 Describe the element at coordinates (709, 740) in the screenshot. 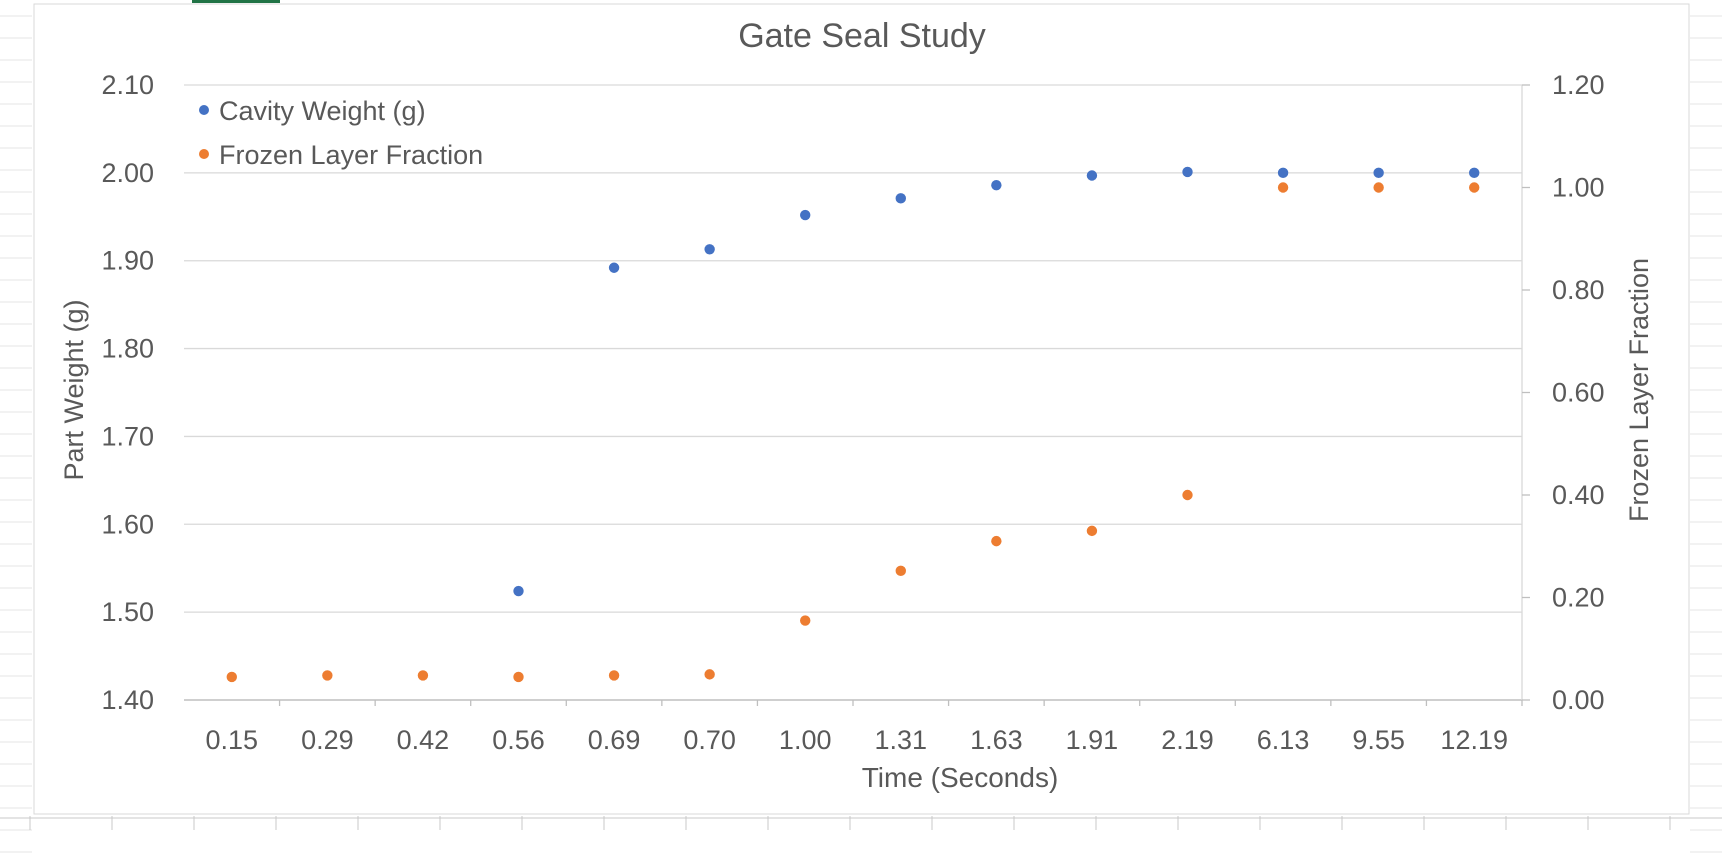

I see `x-tick-label: 0.70` at that location.